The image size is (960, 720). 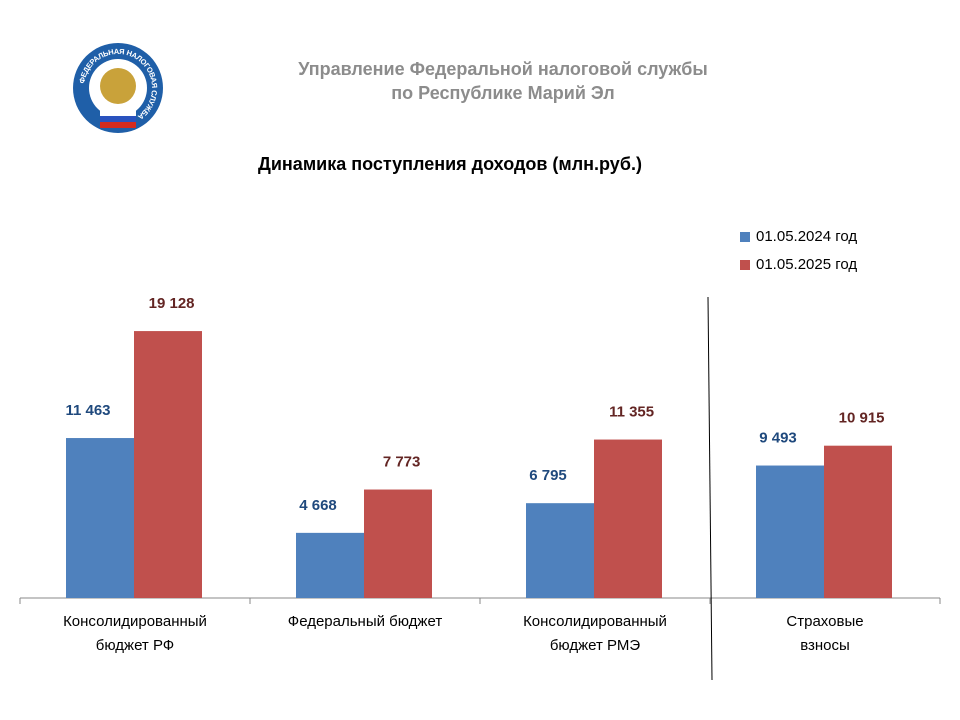 I want to click on x-tick-label: бюджет РФ, so click(x=135, y=645).